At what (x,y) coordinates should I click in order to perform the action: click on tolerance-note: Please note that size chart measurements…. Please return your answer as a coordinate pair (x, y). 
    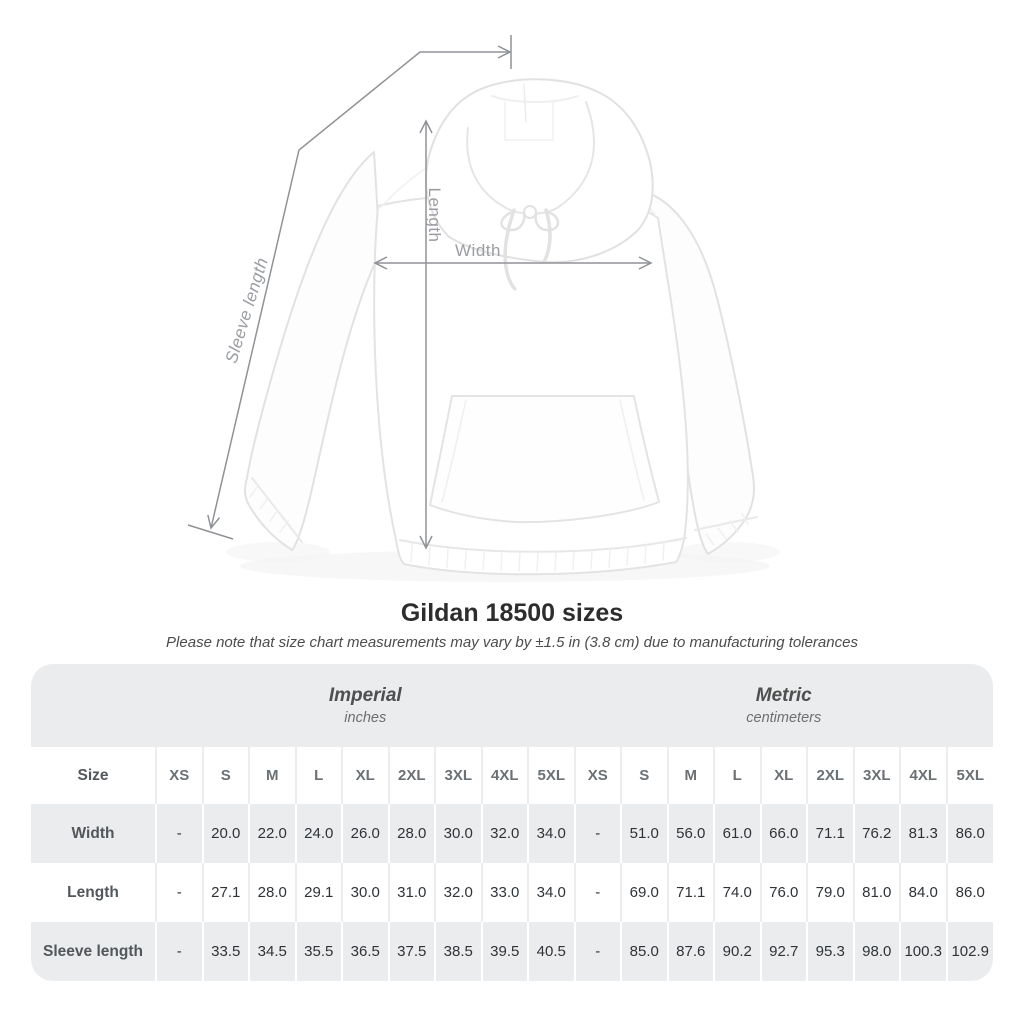
    Looking at the image, I should click on (512, 642).